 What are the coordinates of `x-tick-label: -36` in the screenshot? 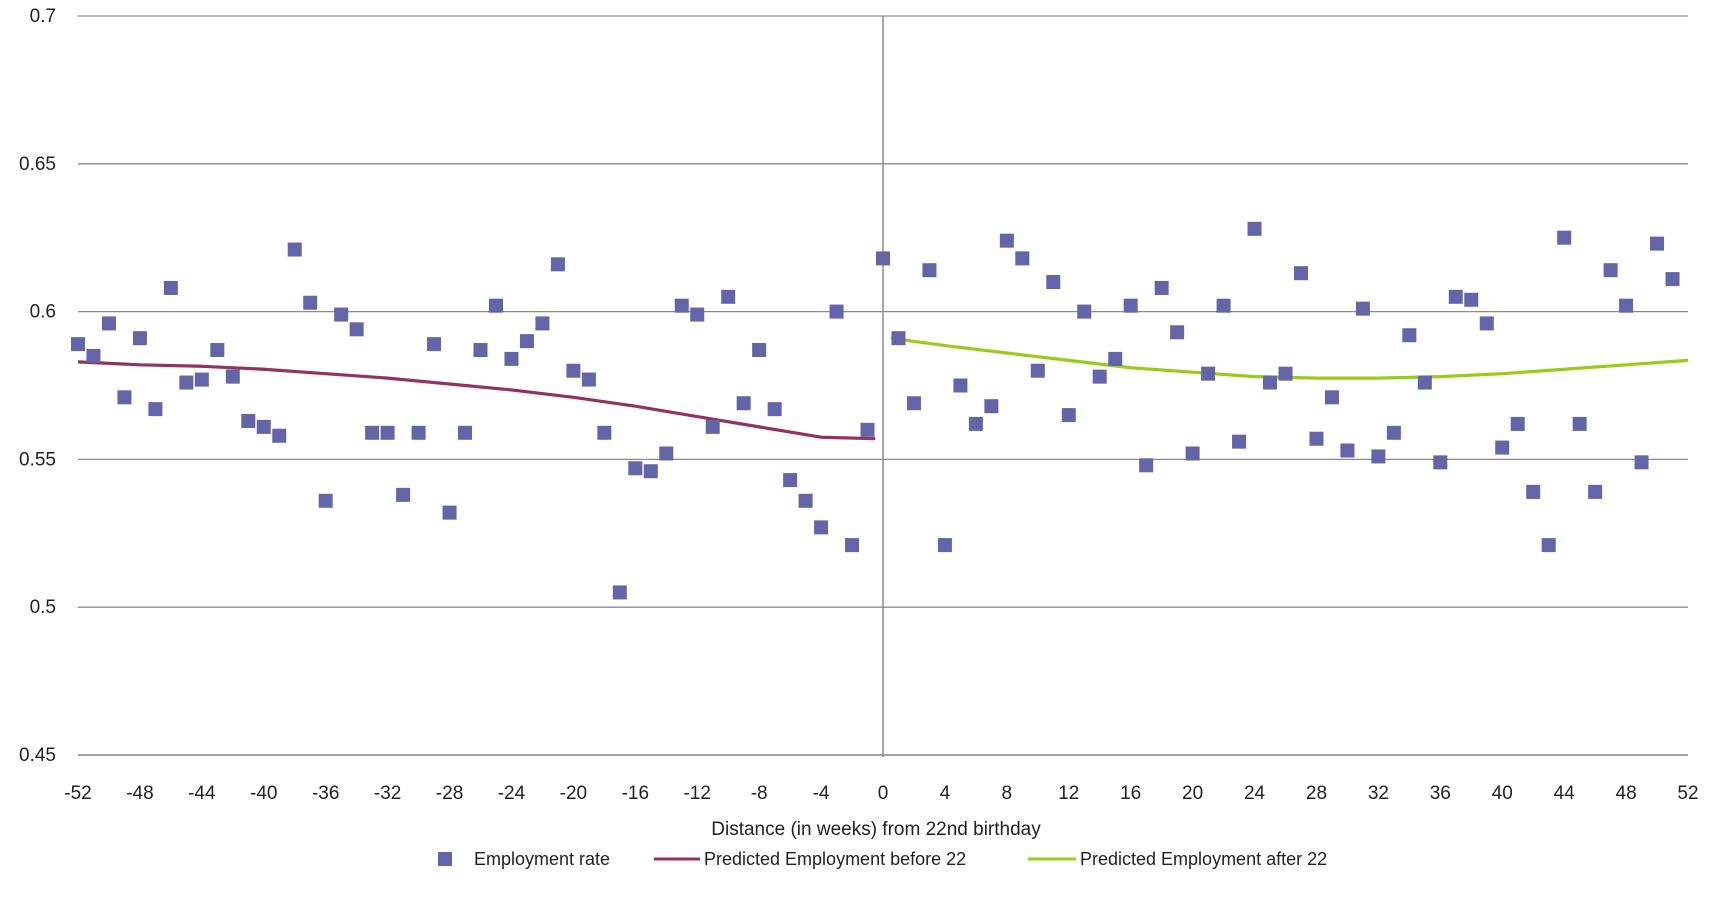 It's located at (325, 793).